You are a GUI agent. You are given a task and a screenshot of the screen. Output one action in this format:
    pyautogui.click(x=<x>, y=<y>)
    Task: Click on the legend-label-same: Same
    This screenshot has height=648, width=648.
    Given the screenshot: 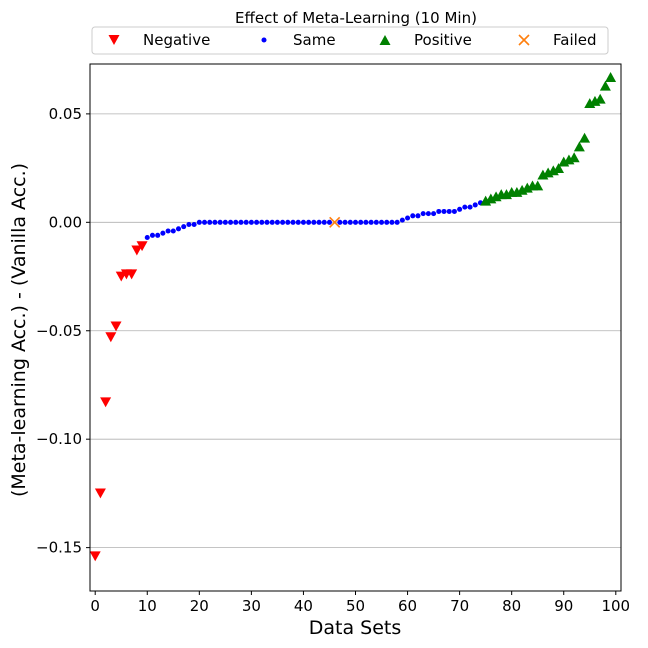 What is the action you would take?
    pyautogui.click(x=314, y=40)
    